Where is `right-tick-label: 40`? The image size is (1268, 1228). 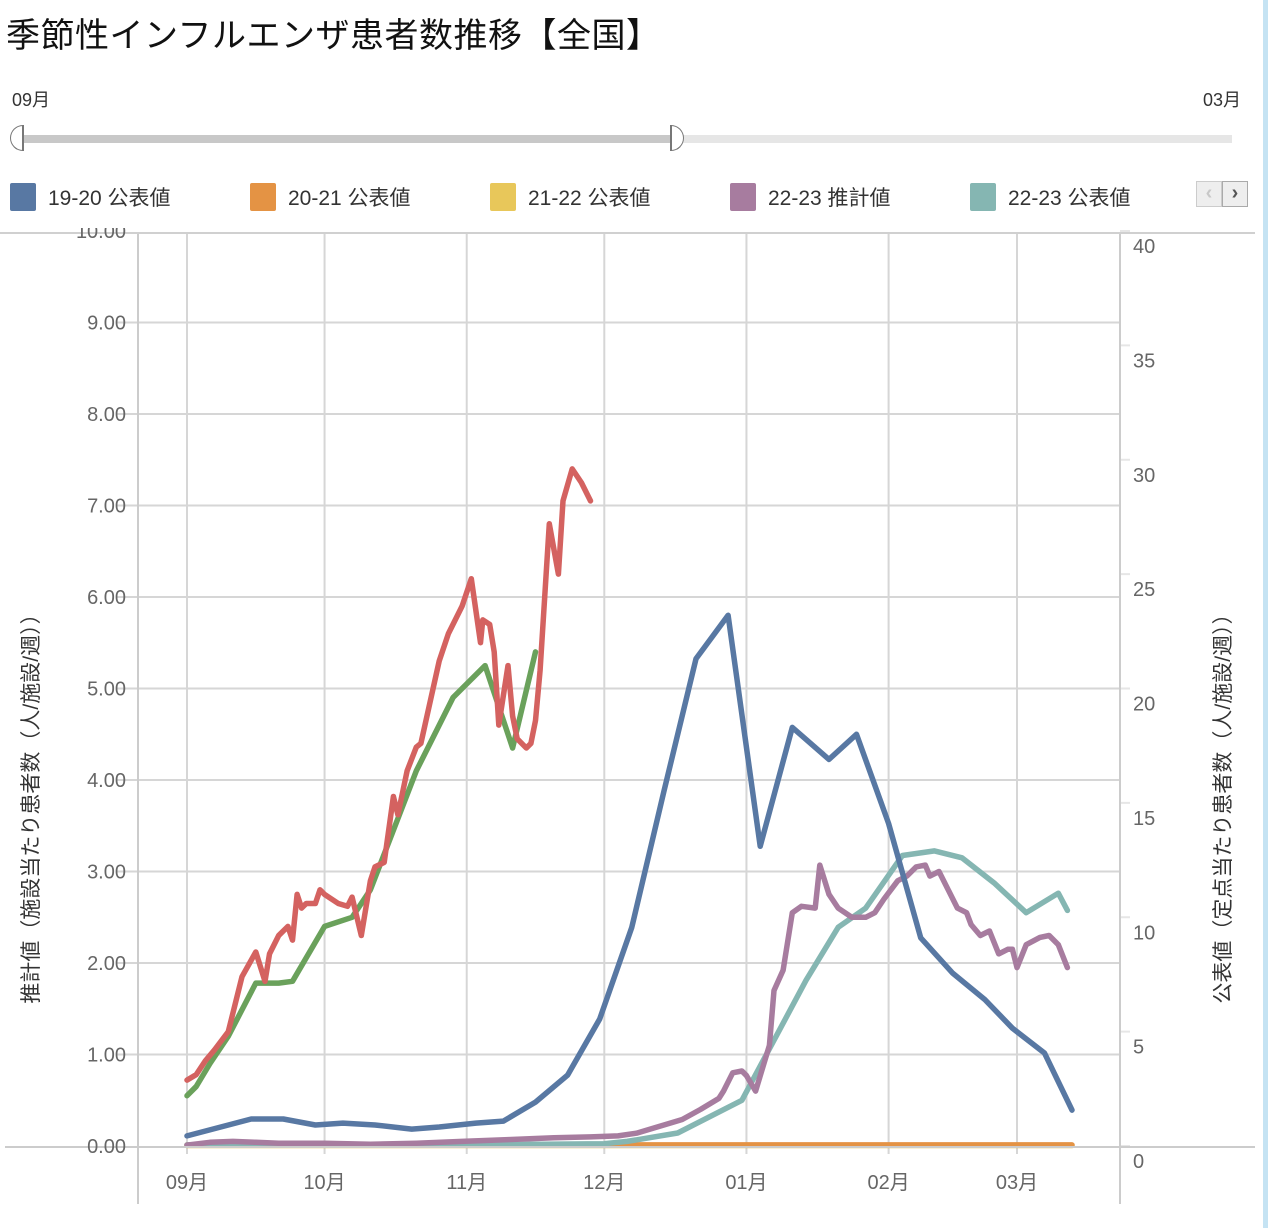
right-tick-label: 40 is located at coordinates (1144, 247).